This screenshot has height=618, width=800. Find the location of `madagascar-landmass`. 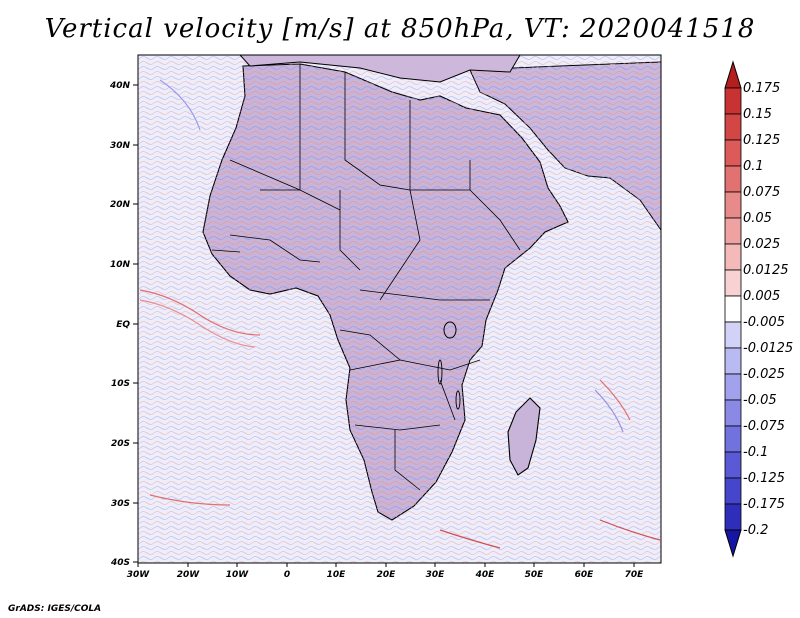

madagascar-landmass is located at coordinates (524, 436).